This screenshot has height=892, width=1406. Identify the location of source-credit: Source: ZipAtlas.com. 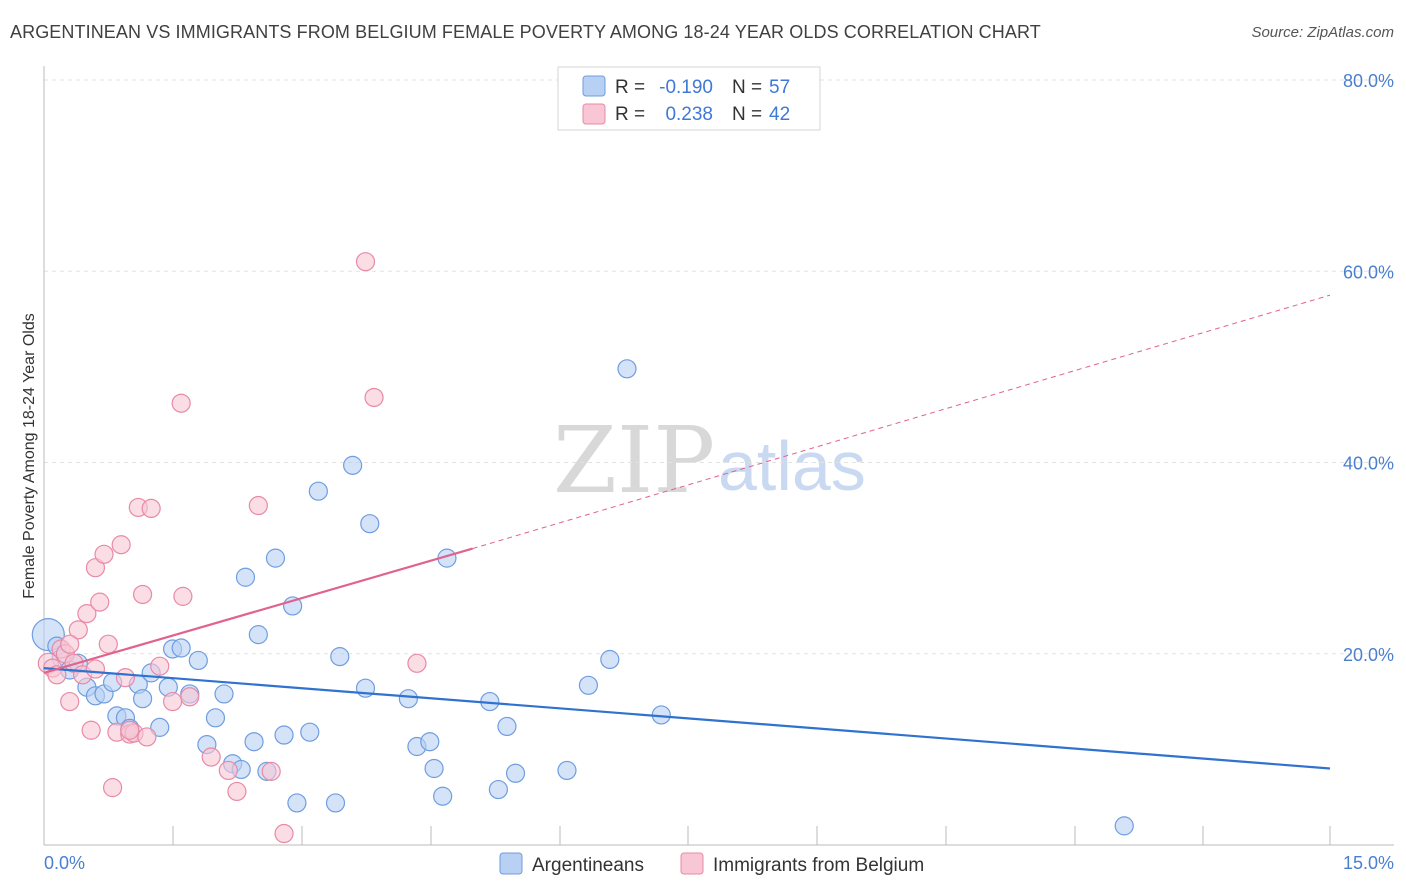
(1322, 32).